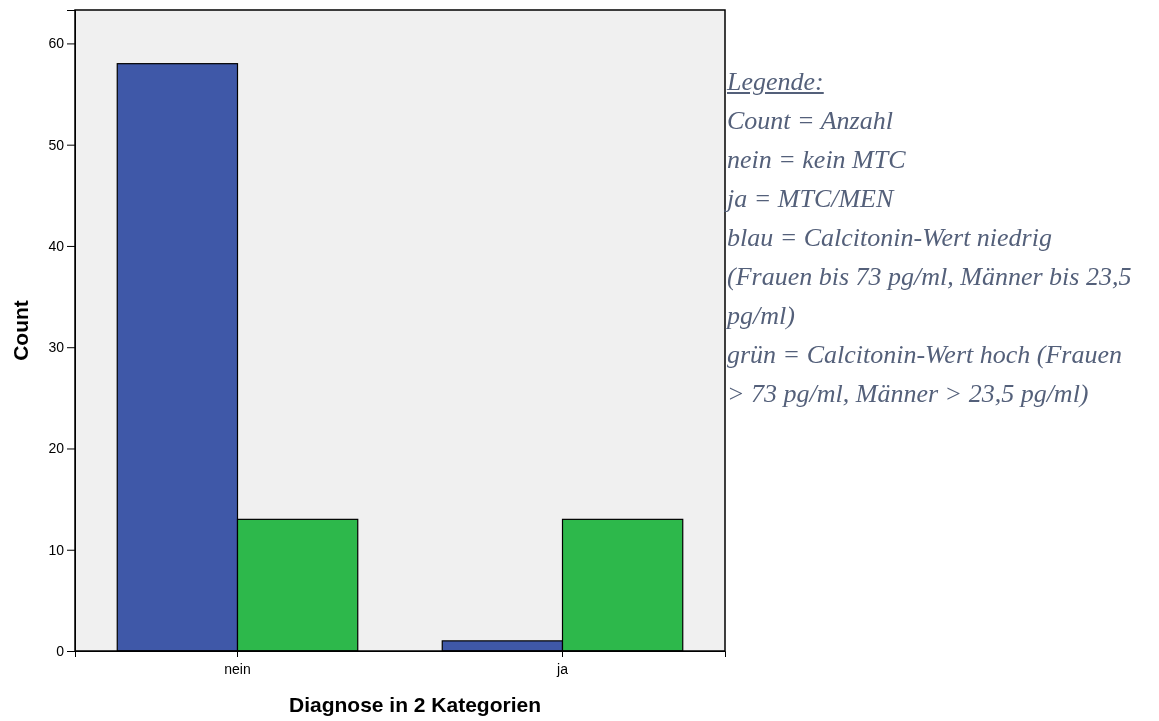 This screenshot has height=721, width=1159. Describe the element at coordinates (776, 82) in the screenshot. I see `text: Legende:` at that location.